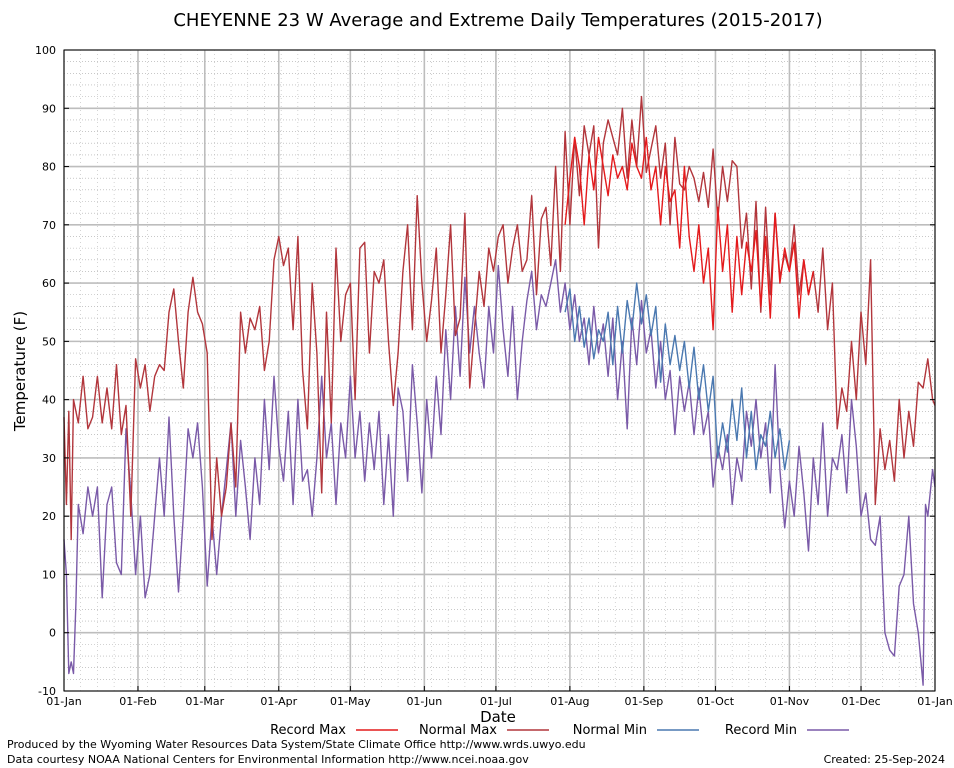 The width and height of the screenshot is (954, 768). Describe the element at coordinates (49, 516) in the screenshot. I see `y-tick-label: 20` at that location.